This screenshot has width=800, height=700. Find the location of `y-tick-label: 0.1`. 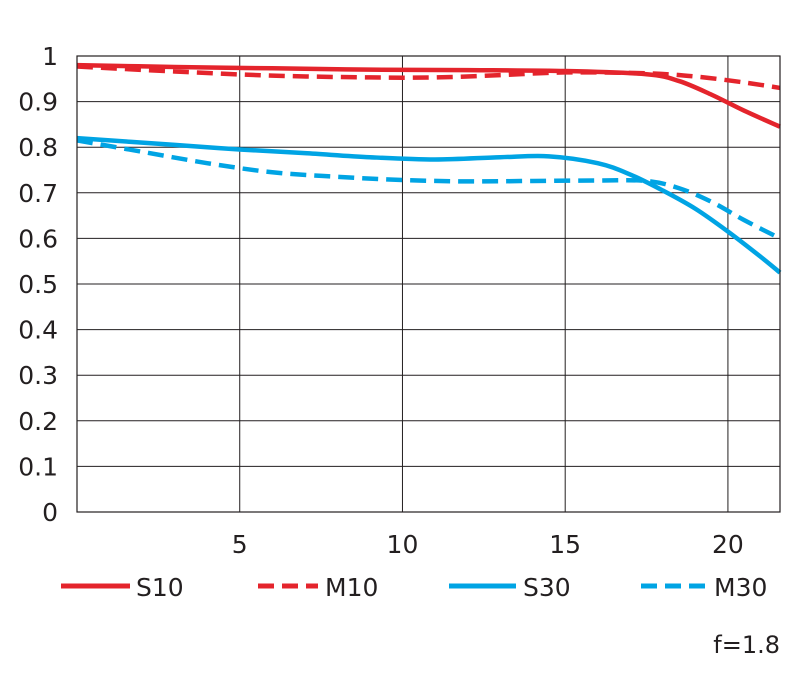

y-tick-label: 0.1 is located at coordinates (38, 466).